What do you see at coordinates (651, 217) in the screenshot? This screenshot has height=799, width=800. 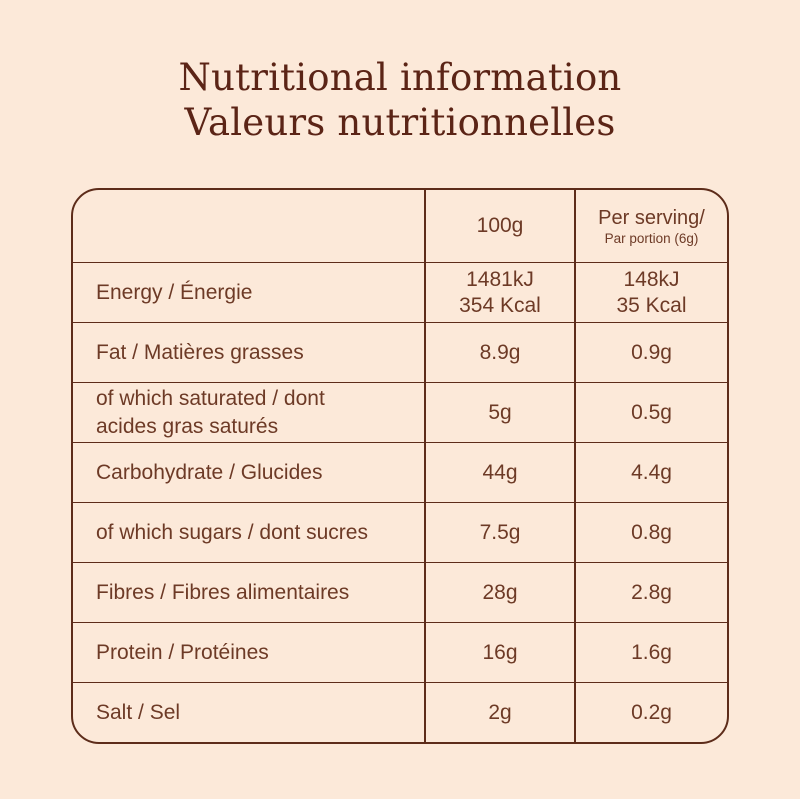 I see `header-per-serving-label: Per serving/` at bounding box center [651, 217].